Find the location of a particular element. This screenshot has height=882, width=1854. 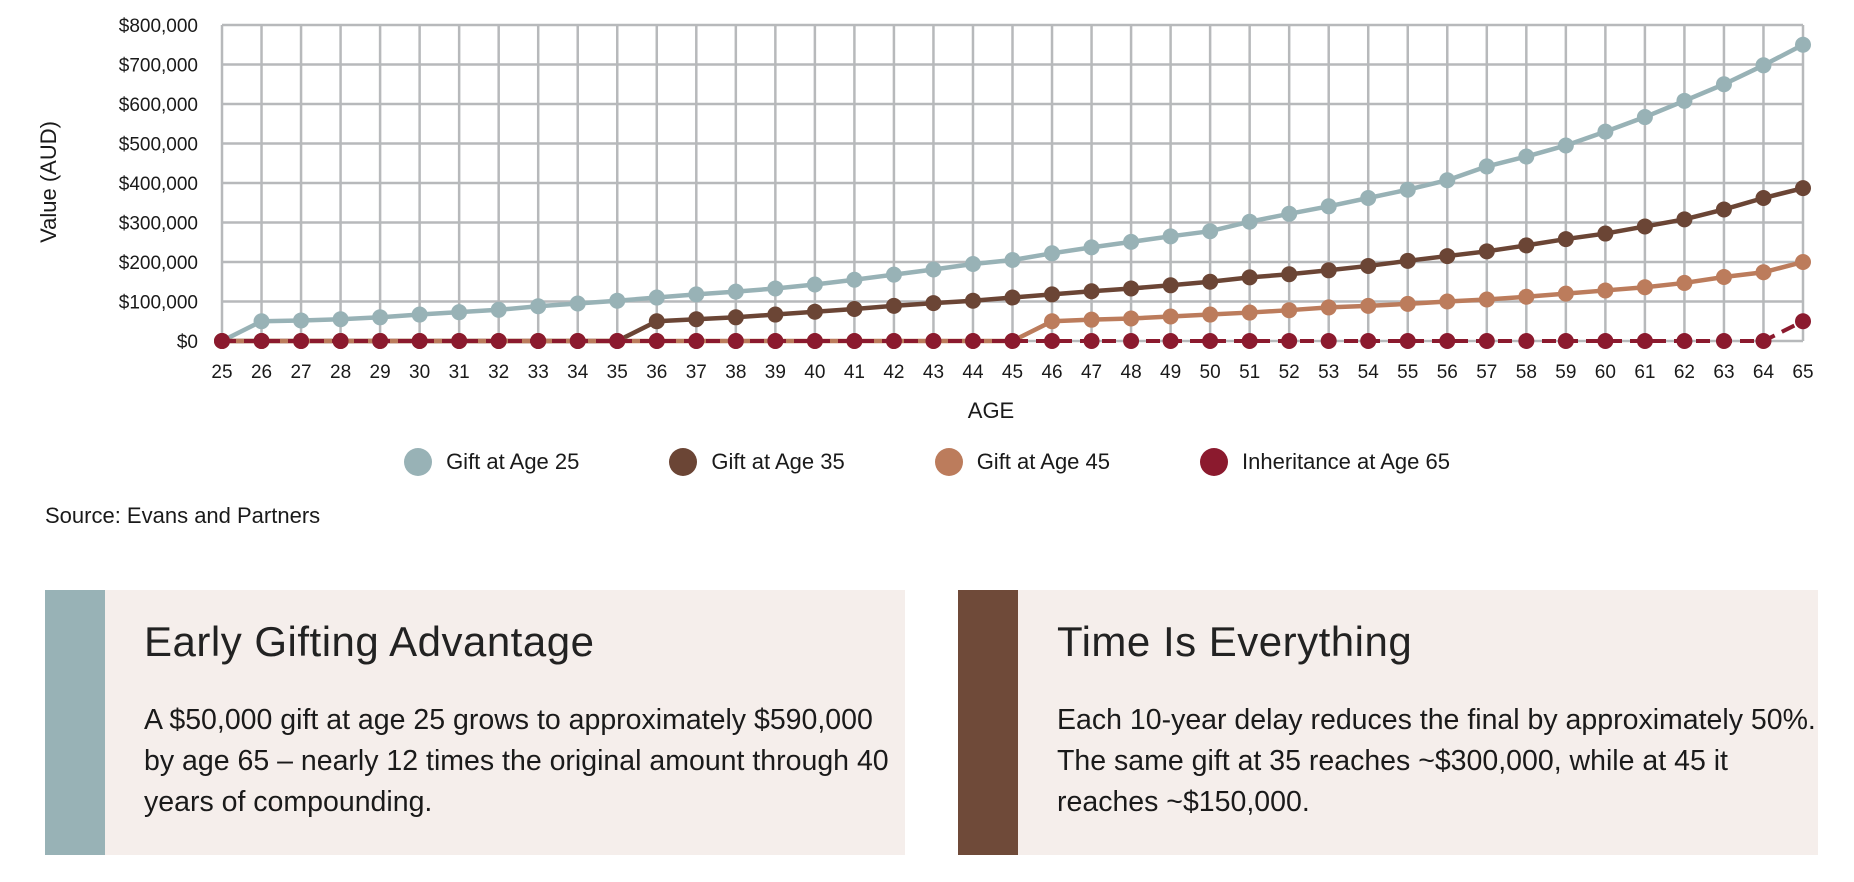

y-tick-label: $300,000 is located at coordinates (158, 224).